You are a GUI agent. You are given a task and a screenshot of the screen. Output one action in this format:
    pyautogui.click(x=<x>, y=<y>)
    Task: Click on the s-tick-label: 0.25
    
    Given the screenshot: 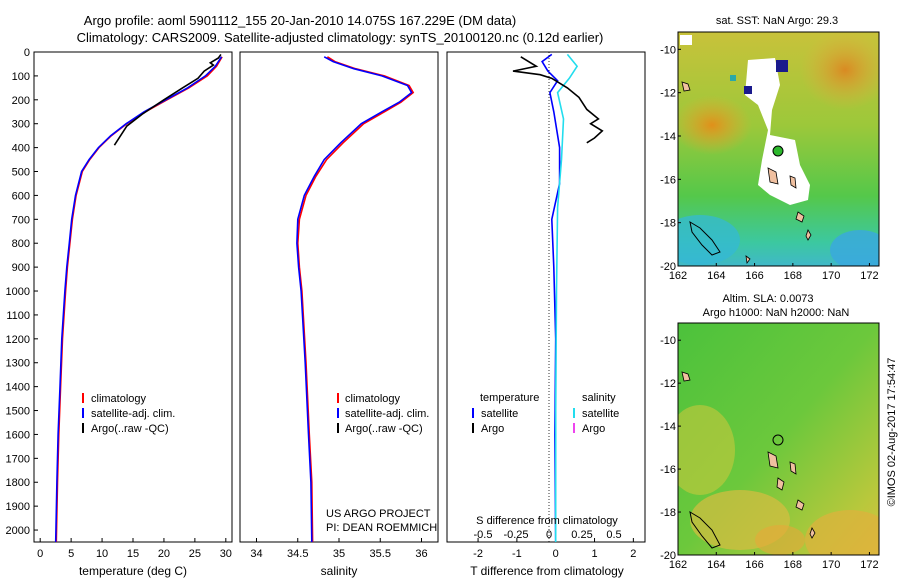 What is the action you would take?
    pyautogui.click(x=581, y=535)
    